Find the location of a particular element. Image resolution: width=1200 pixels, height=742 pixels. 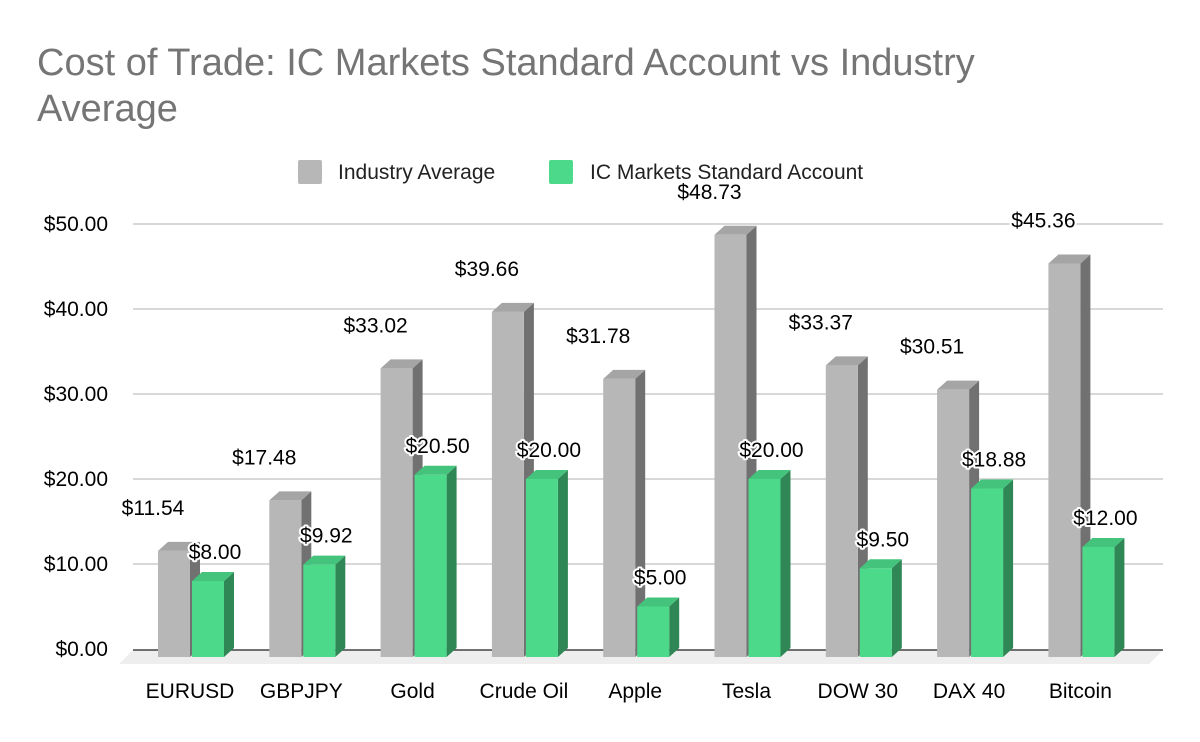

data-label: $12.00 is located at coordinates (1105, 518).